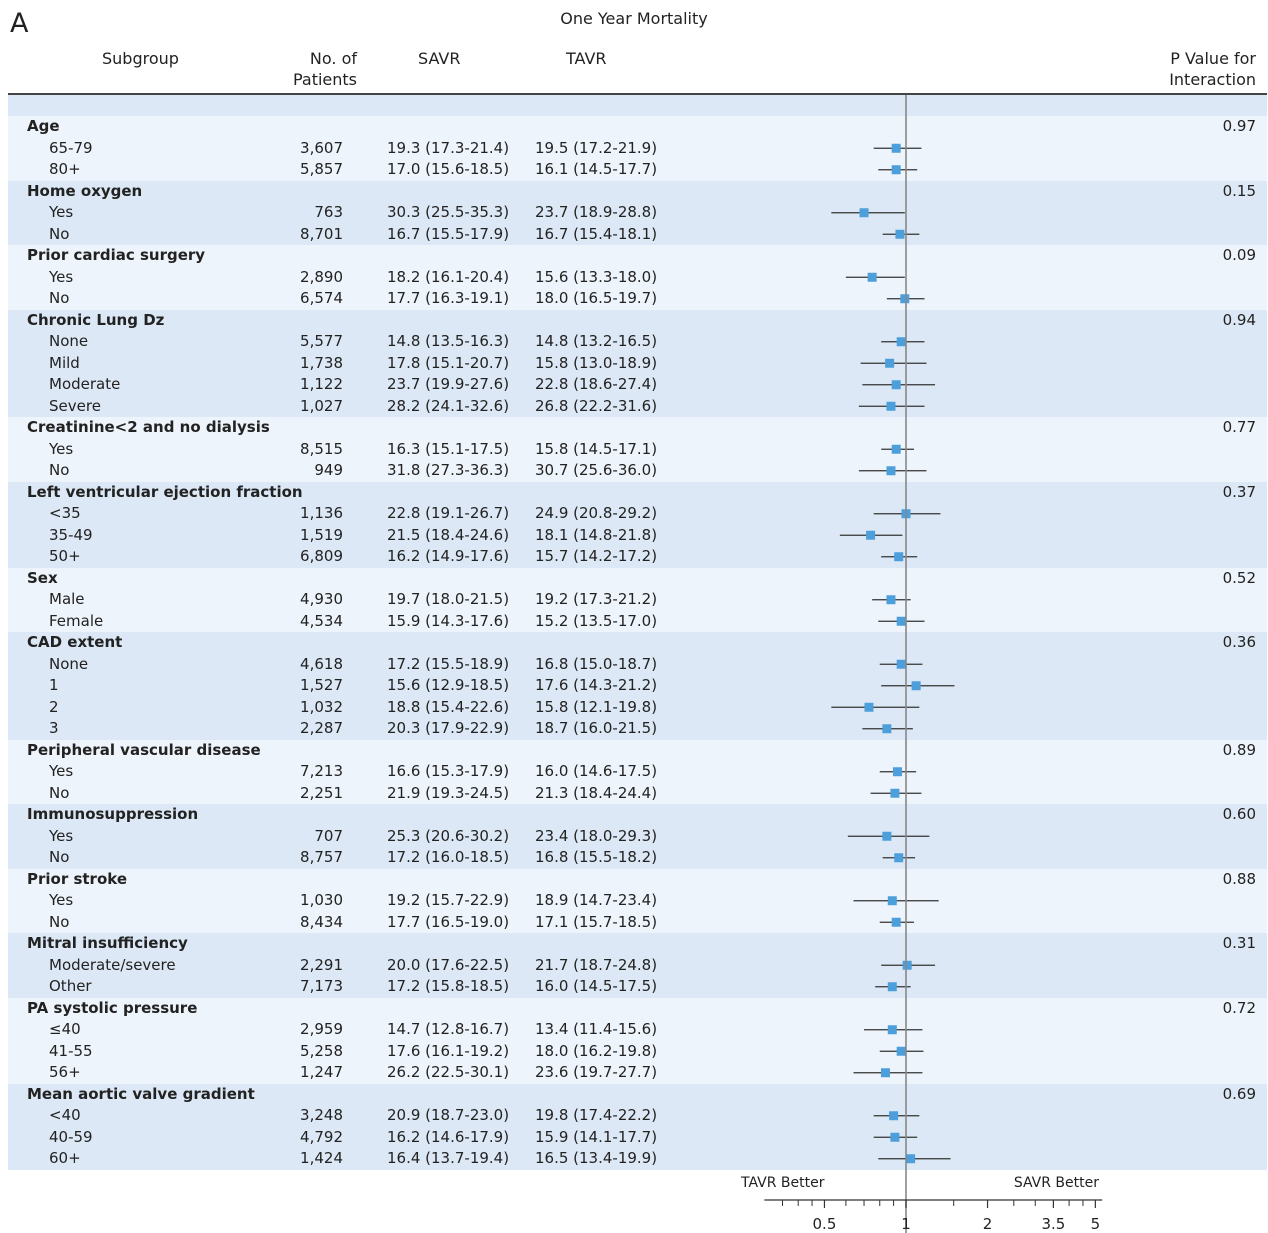 The image size is (1268, 1233). I want to click on patient-count: 1,122, so click(321, 384).